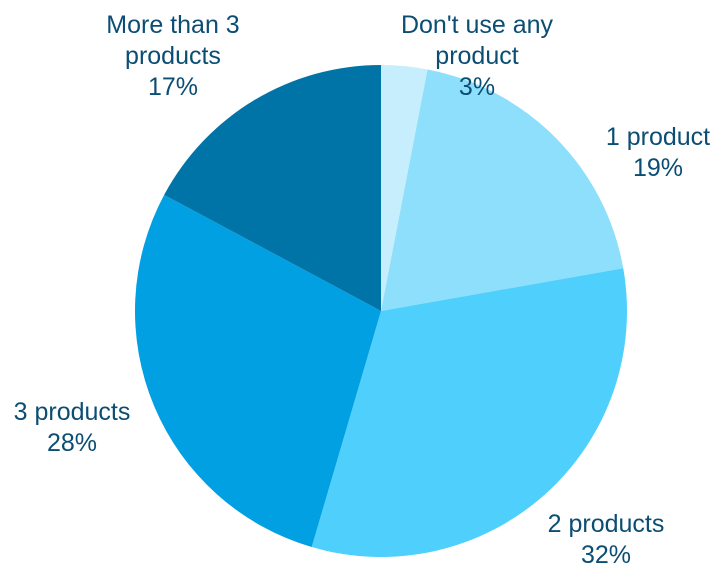  I want to click on slice-category-label: product, so click(476, 56).